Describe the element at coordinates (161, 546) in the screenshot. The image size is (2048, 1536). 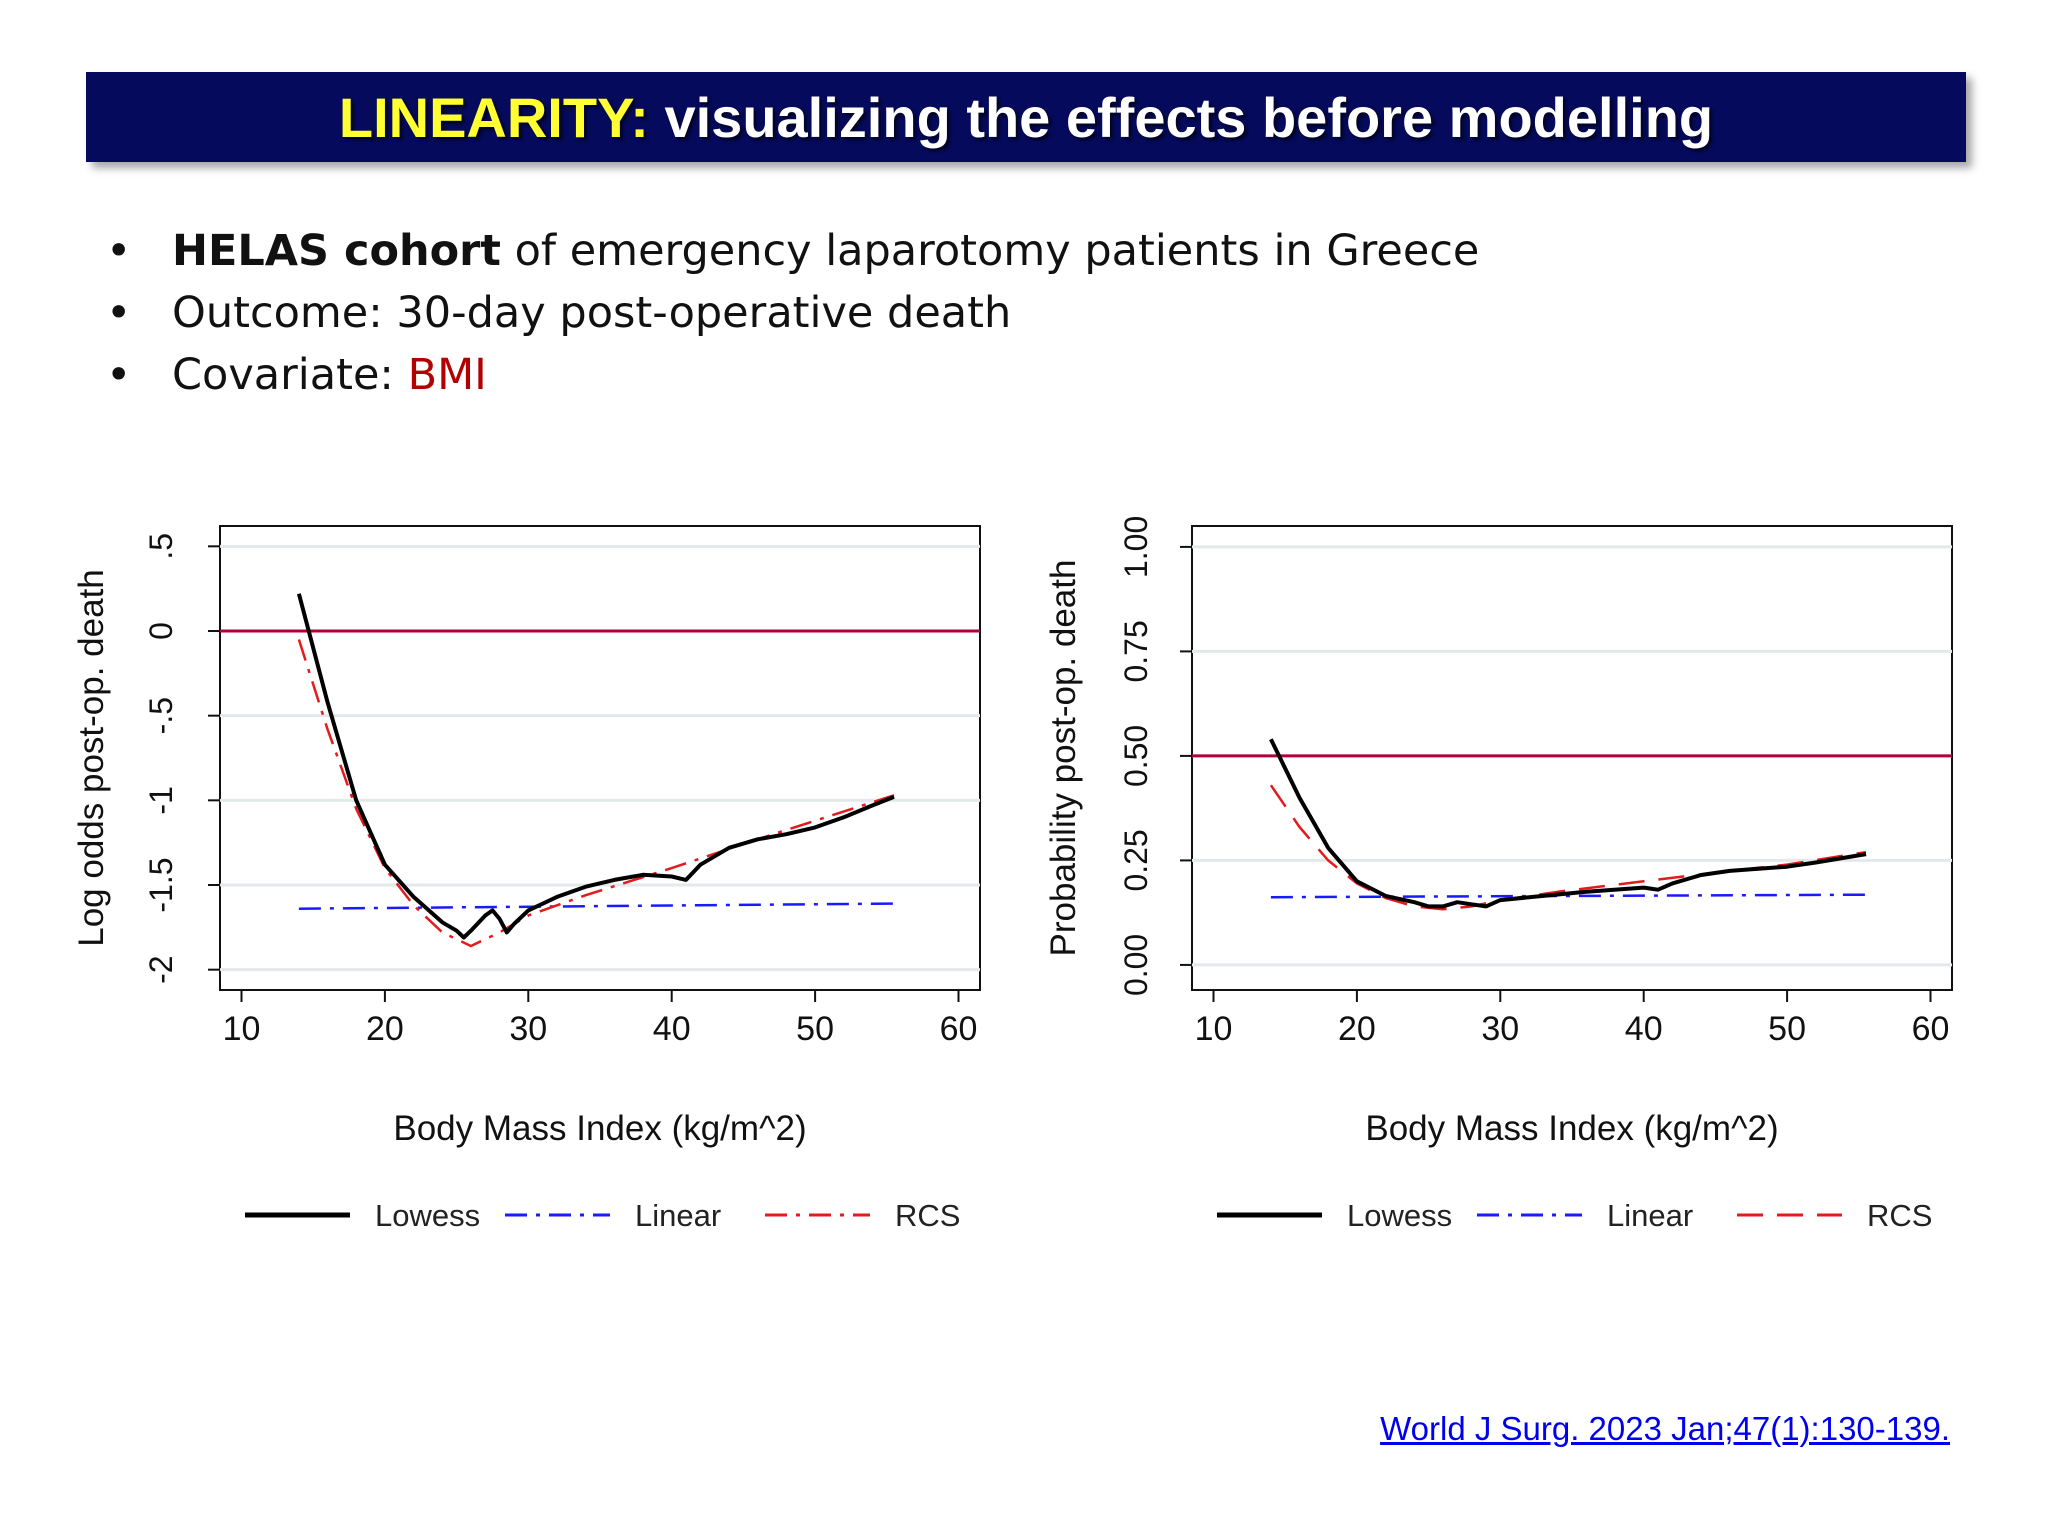
I see `y-tick-label: .5` at that location.